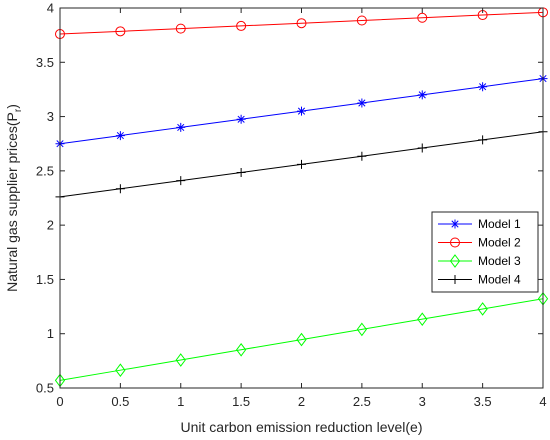 The image size is (550, 440). What do you see at coordinates (45, 279) in the screenshot?
I see `y-tick-label: 1.5` at bounding box center [45, 279].